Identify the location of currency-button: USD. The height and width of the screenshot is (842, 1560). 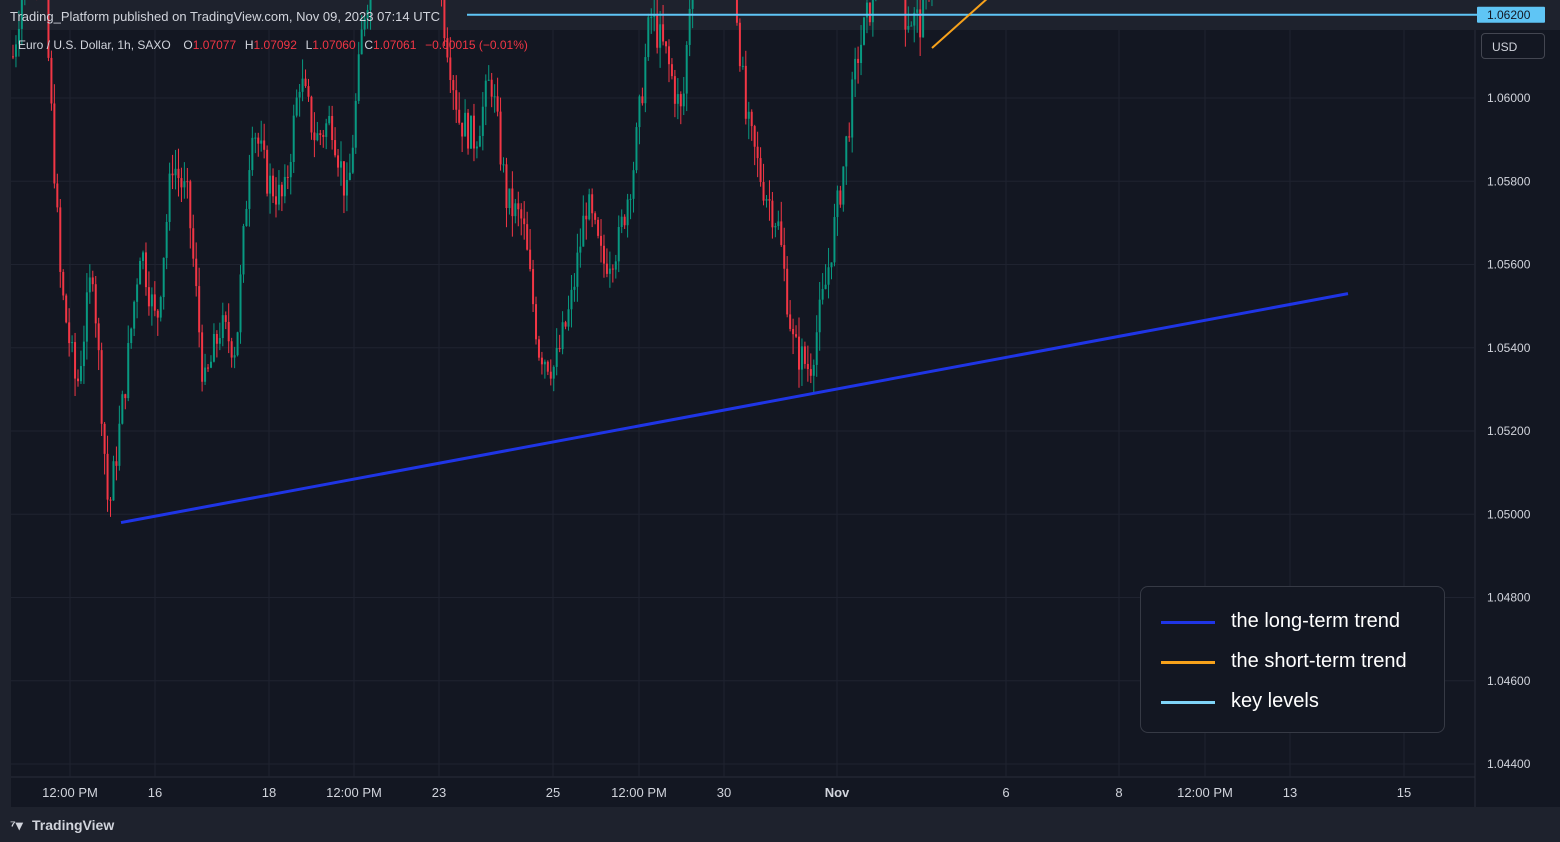
(1513, 46).